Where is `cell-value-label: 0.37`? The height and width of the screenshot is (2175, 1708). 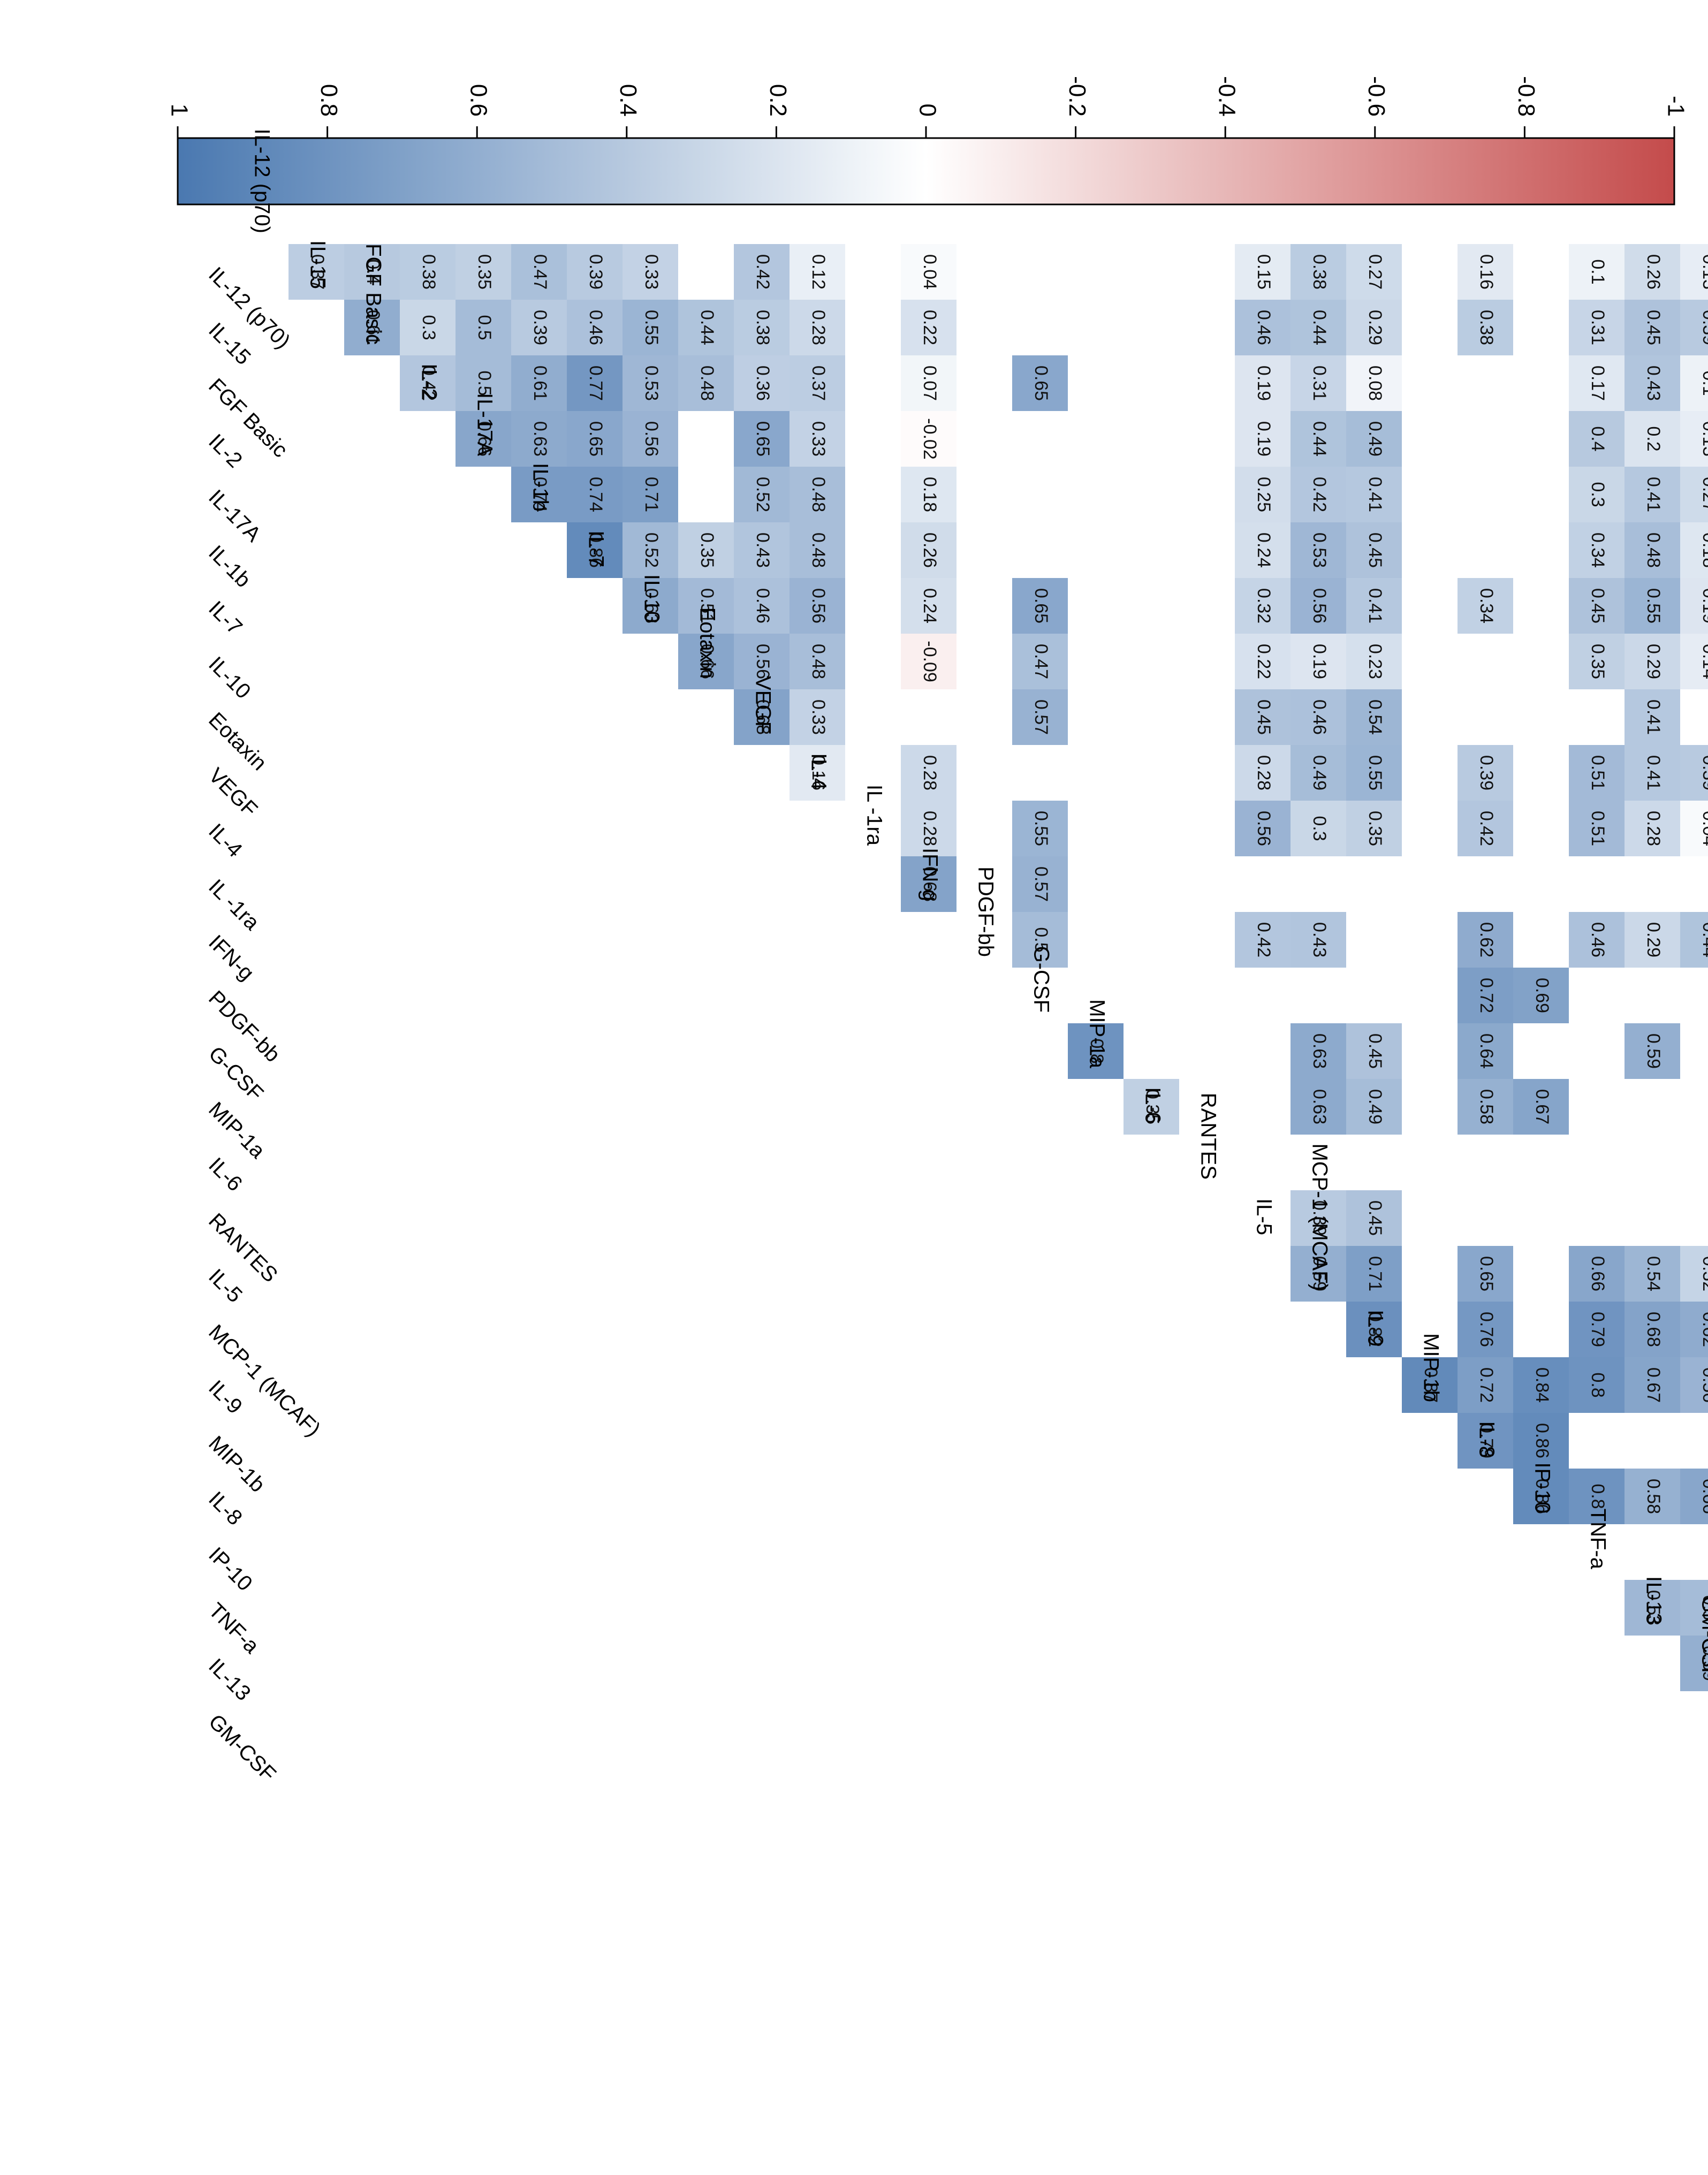
cell-value-label: 0.37 is located at coordinates (317, 272).